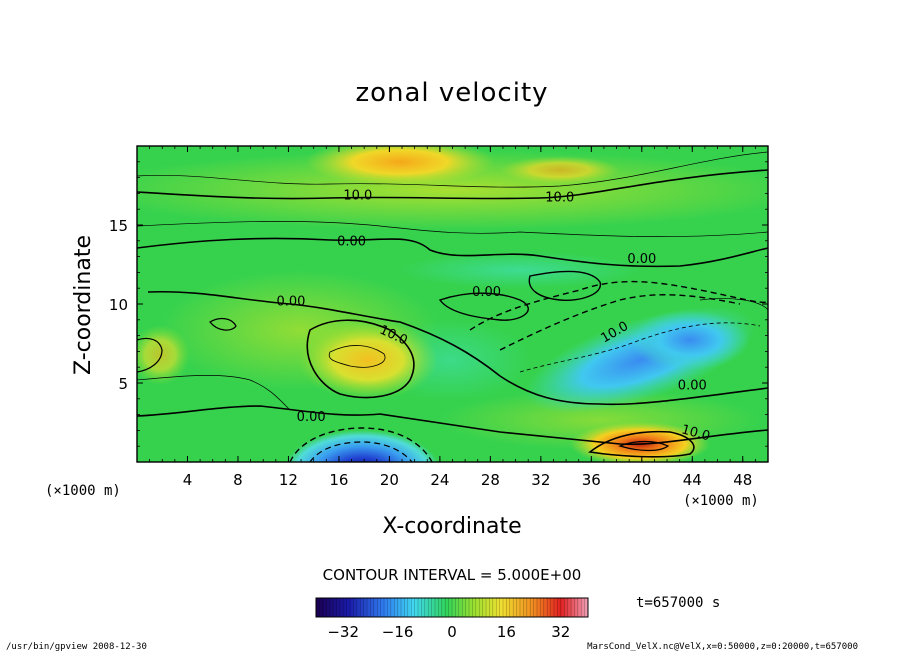  I want to click on colorbar-ticks: −32 −16 0 16 32, so click(448, 632).